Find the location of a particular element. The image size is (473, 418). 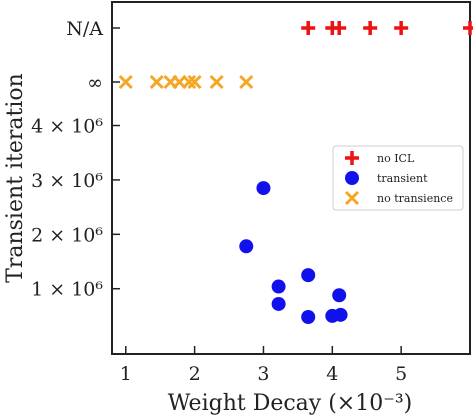

y-tick-label: 4 × 10⁶ is located at coordinates (67, 127).